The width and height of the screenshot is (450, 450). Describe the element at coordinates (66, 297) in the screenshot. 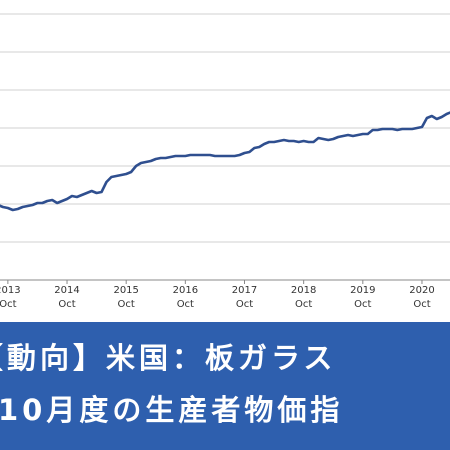

I see `x-tick-label: 2014 Oct` at that location.